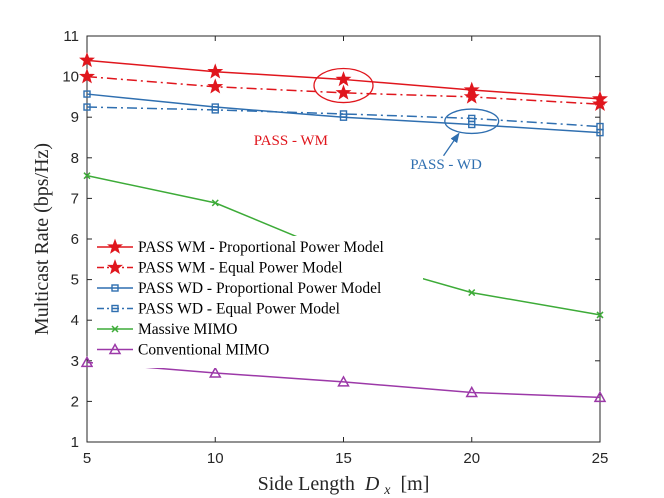 The image size is (664, 498). What do you see at coordinates (70, 77) in the screenshot?
I see `y-tick-label: 10` at bounding box center [70, 77].